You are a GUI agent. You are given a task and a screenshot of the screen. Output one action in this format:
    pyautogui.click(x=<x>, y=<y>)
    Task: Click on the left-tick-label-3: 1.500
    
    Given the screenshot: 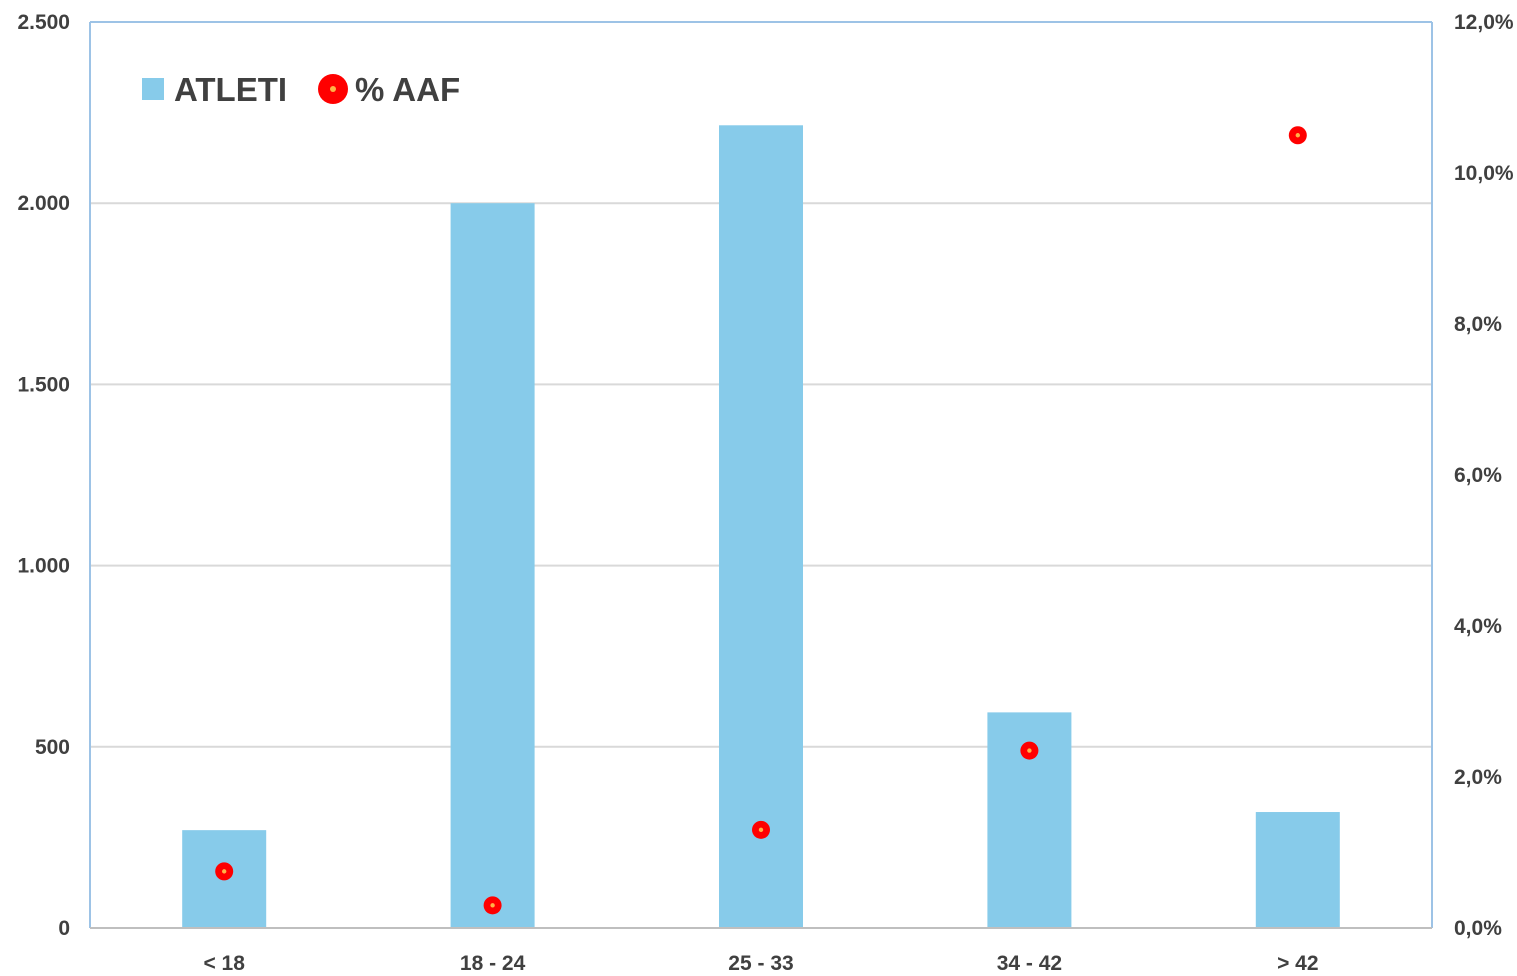 What is the action you would take?
    pyautogui.click(x=43, y=384)
    